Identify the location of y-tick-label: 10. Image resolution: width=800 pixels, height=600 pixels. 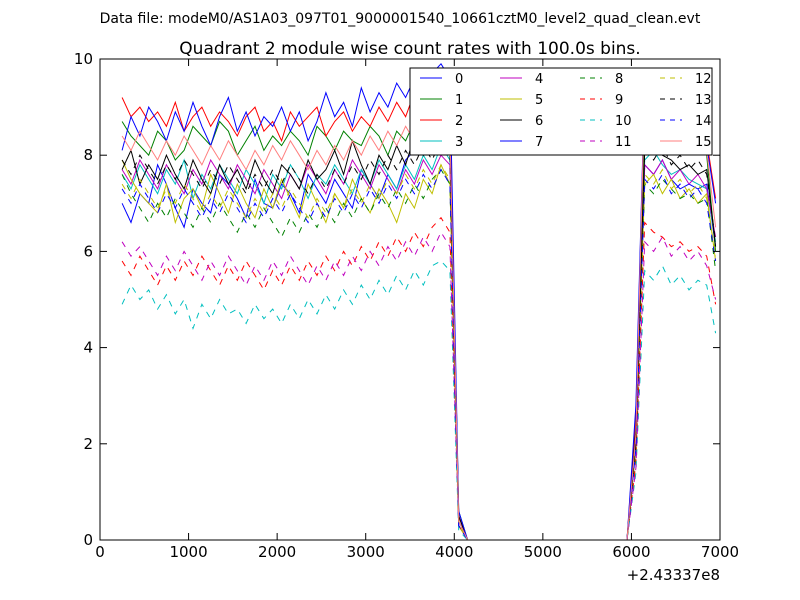
(83, 59).